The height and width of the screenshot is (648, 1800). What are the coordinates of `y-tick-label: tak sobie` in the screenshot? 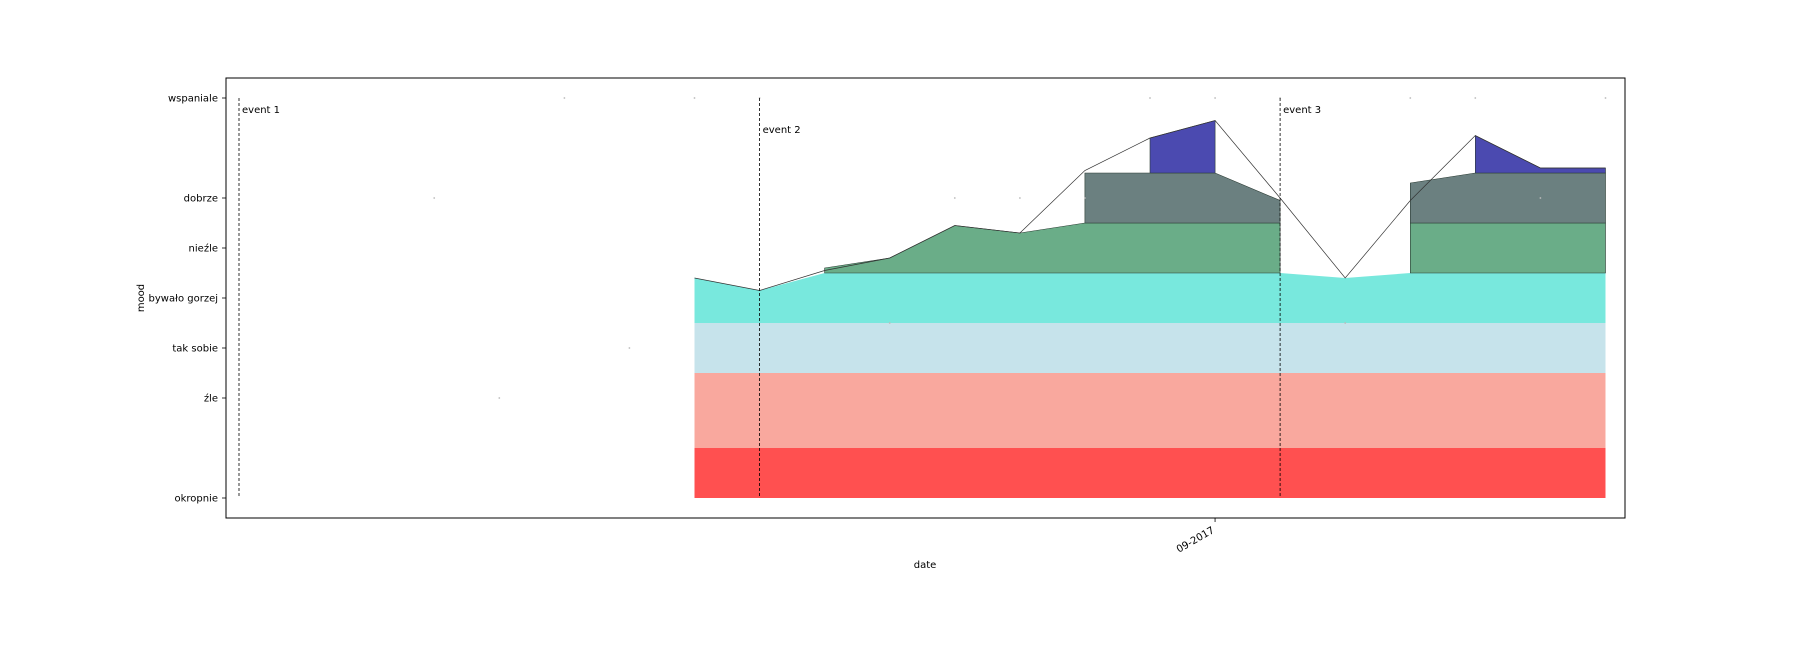 It's located at (195, 349).